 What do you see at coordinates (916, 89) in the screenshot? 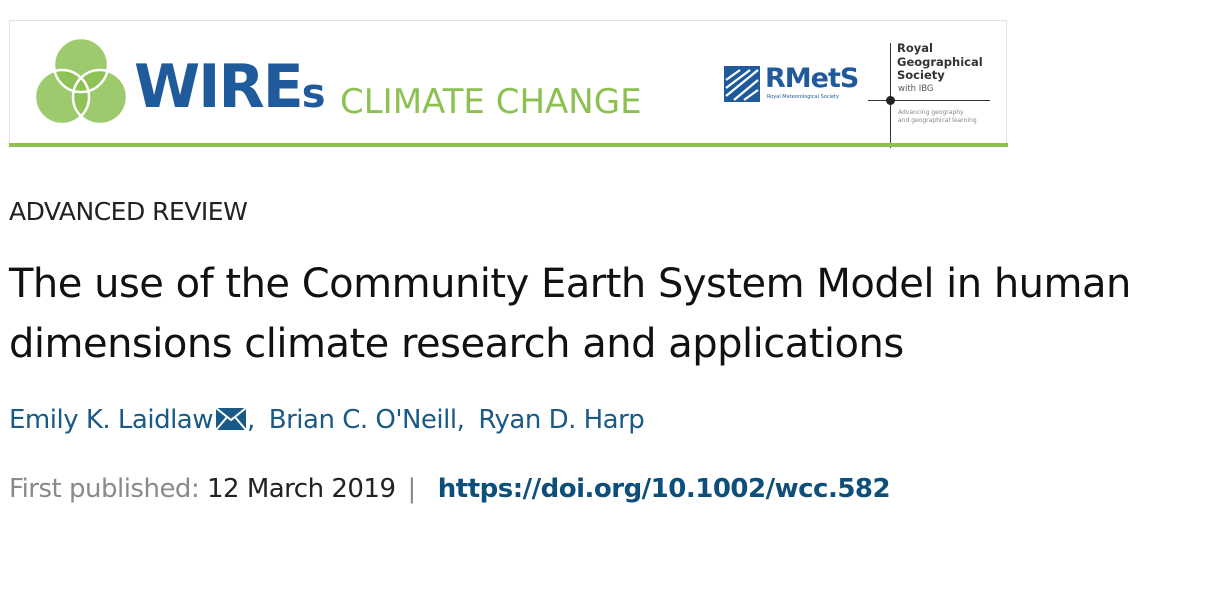
I see `rgs-with-ibg: with IBG` at bounding box center [916, 89].